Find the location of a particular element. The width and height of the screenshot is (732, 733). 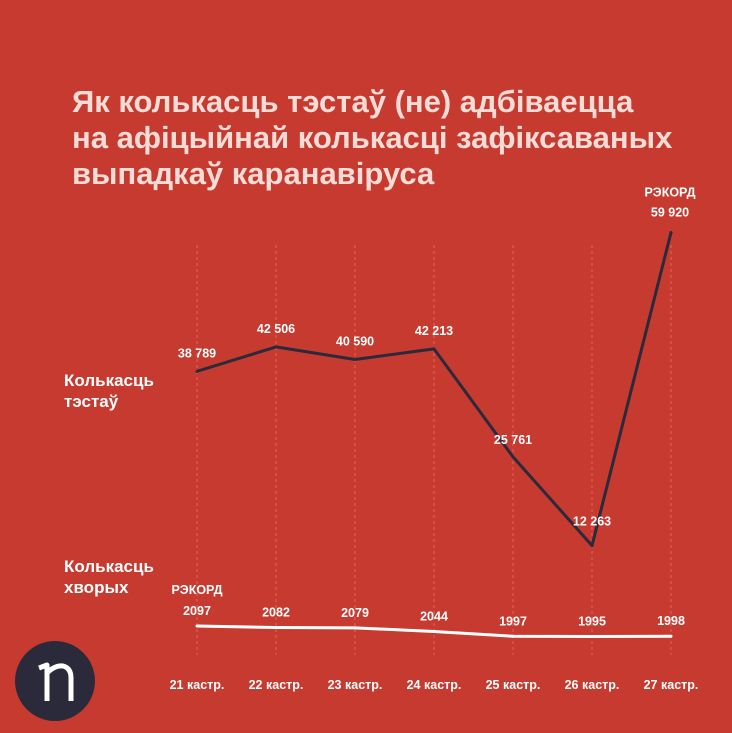

cases-data-label: 2097 is located at coordinates (197, 611).